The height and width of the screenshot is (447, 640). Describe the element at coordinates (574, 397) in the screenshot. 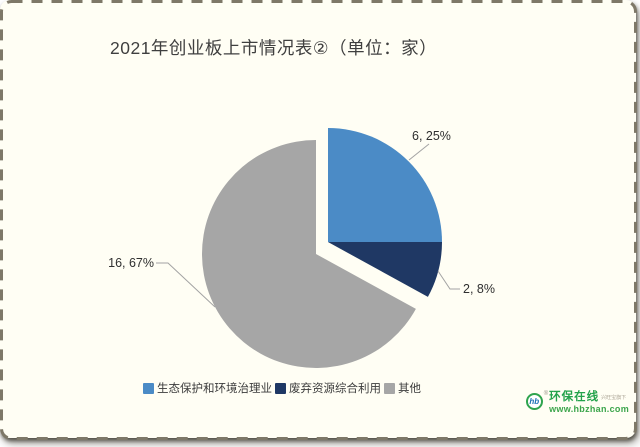

I see `brand-name: 环保在线` at that location.